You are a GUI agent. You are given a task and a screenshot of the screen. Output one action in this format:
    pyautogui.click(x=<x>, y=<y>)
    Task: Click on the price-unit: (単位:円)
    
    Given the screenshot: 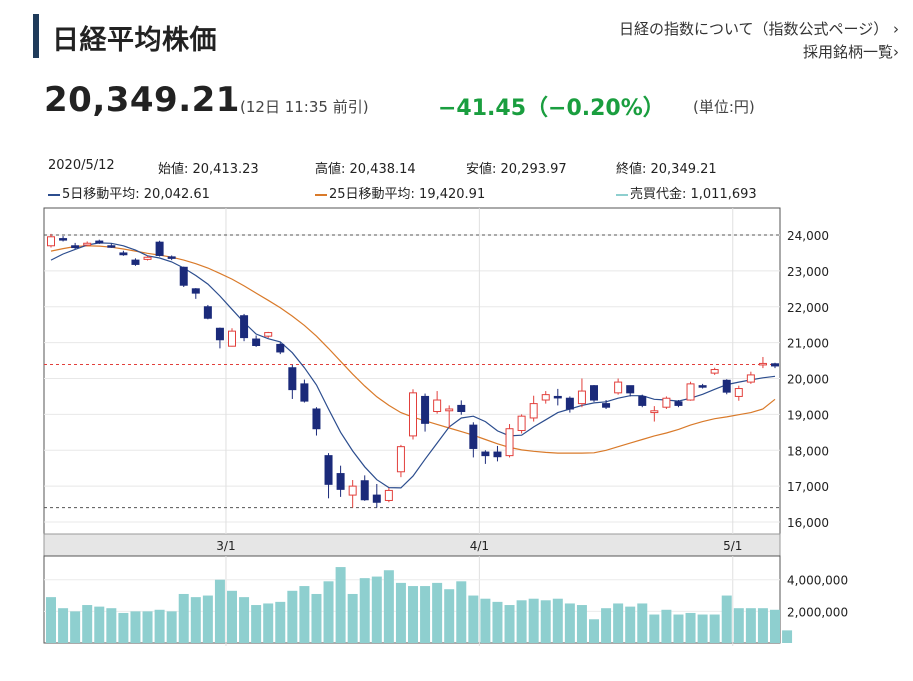 What is the action you would take?
    pyautogui.click(x=724, y=107)
    